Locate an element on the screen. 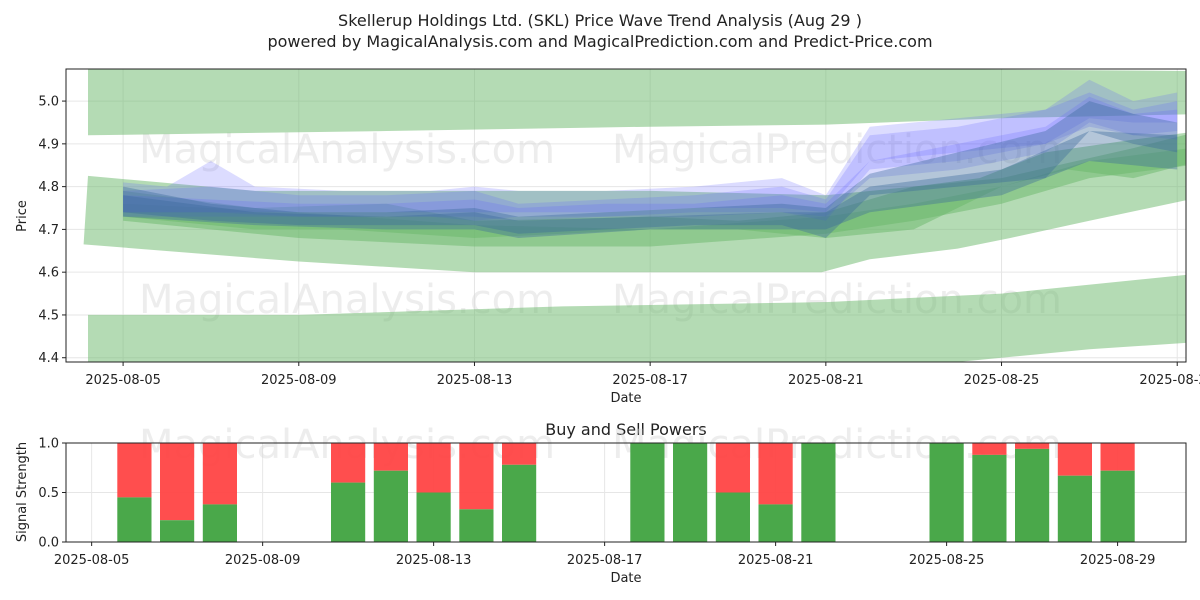 The image size is (1200, 600). signal-y-label: Signal Strength is located at coordinates (22, 492).